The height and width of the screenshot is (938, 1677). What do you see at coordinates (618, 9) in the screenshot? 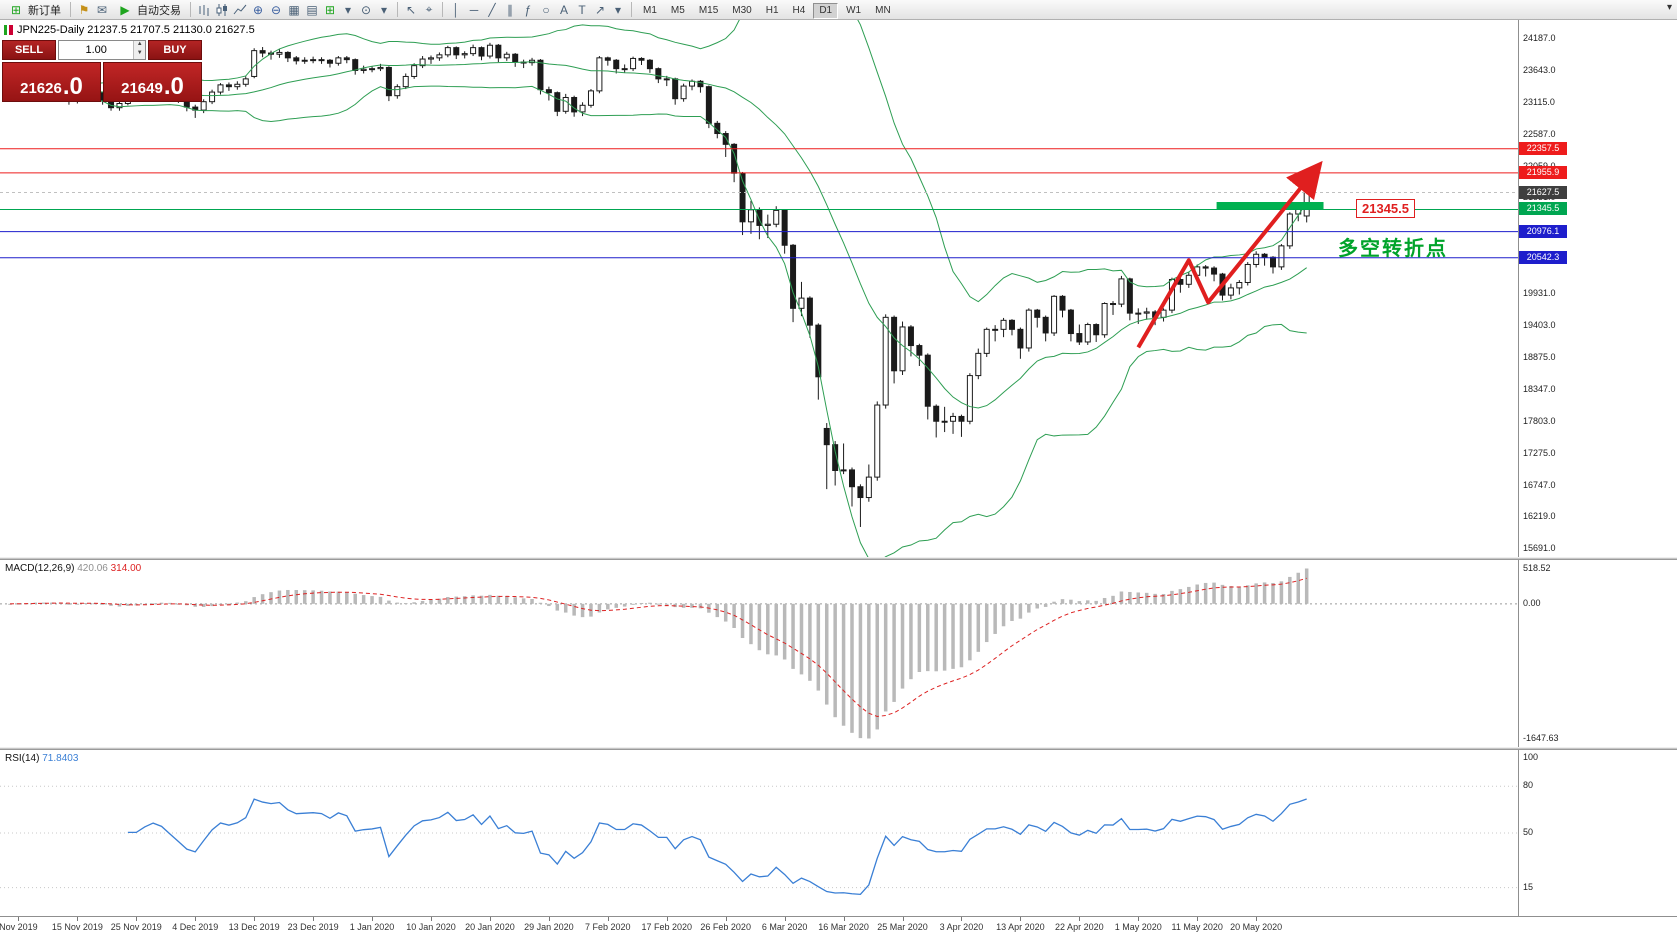
I see `arrows-caret-icon: ▾` at bounding box center [618, 9].